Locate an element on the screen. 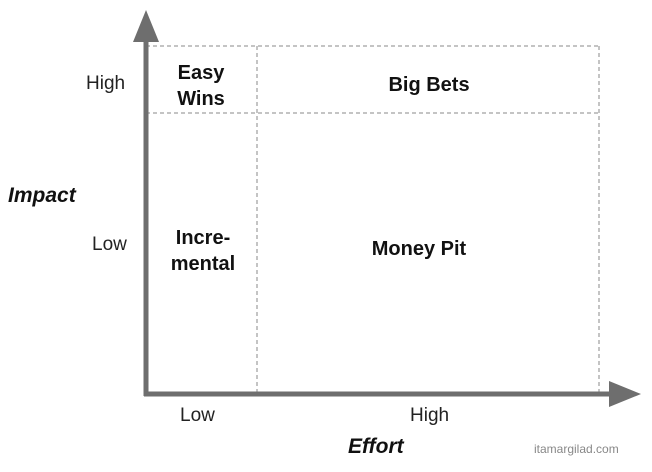  watermark: itamargilad.com is located at coordinates (576, 449).